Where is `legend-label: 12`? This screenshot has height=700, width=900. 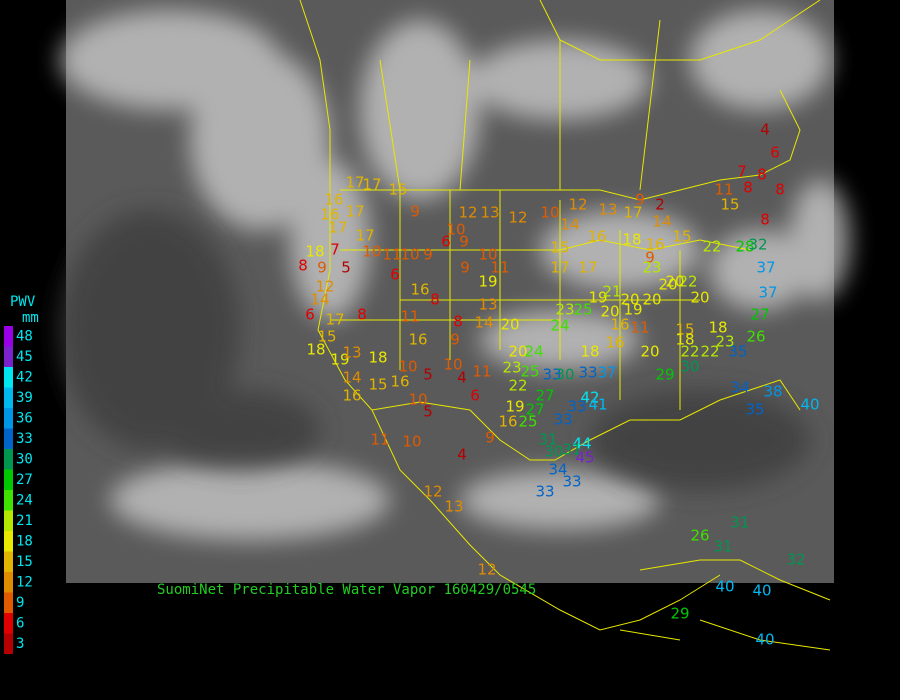
legend-label: 12 is located at coordinates (24, 582).